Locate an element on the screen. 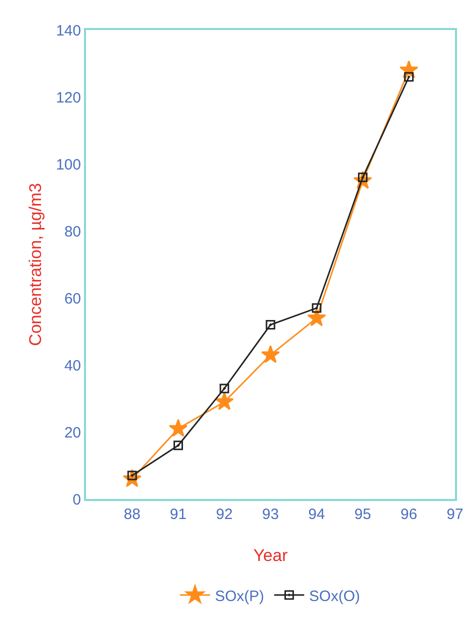  x-tick-label: 92 is located at coordinates (224, 514).